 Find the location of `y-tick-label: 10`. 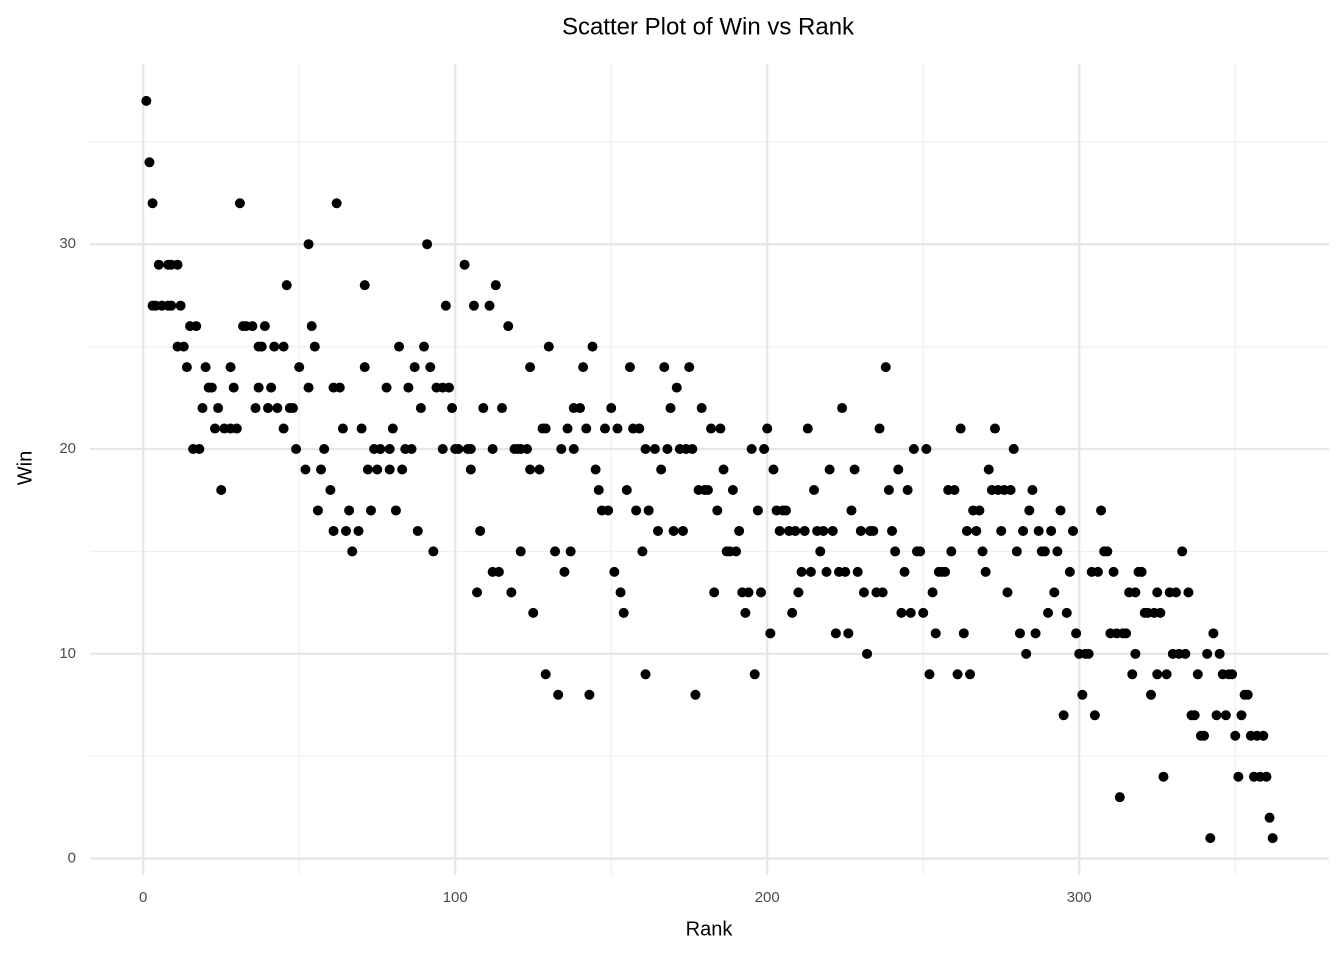

y-tick-label: 10 is located at coordinates (67, 653).